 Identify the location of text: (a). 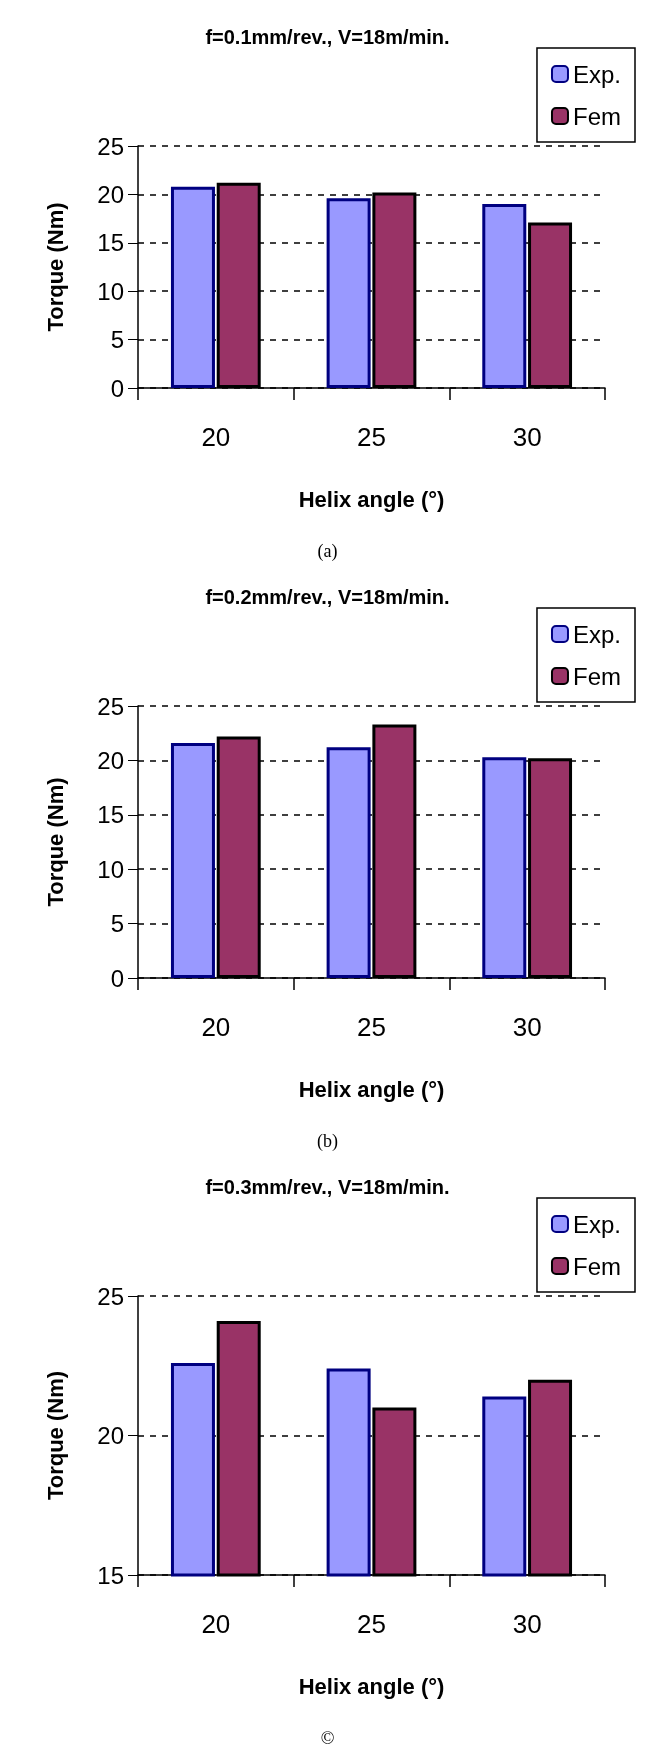
(327, 551).